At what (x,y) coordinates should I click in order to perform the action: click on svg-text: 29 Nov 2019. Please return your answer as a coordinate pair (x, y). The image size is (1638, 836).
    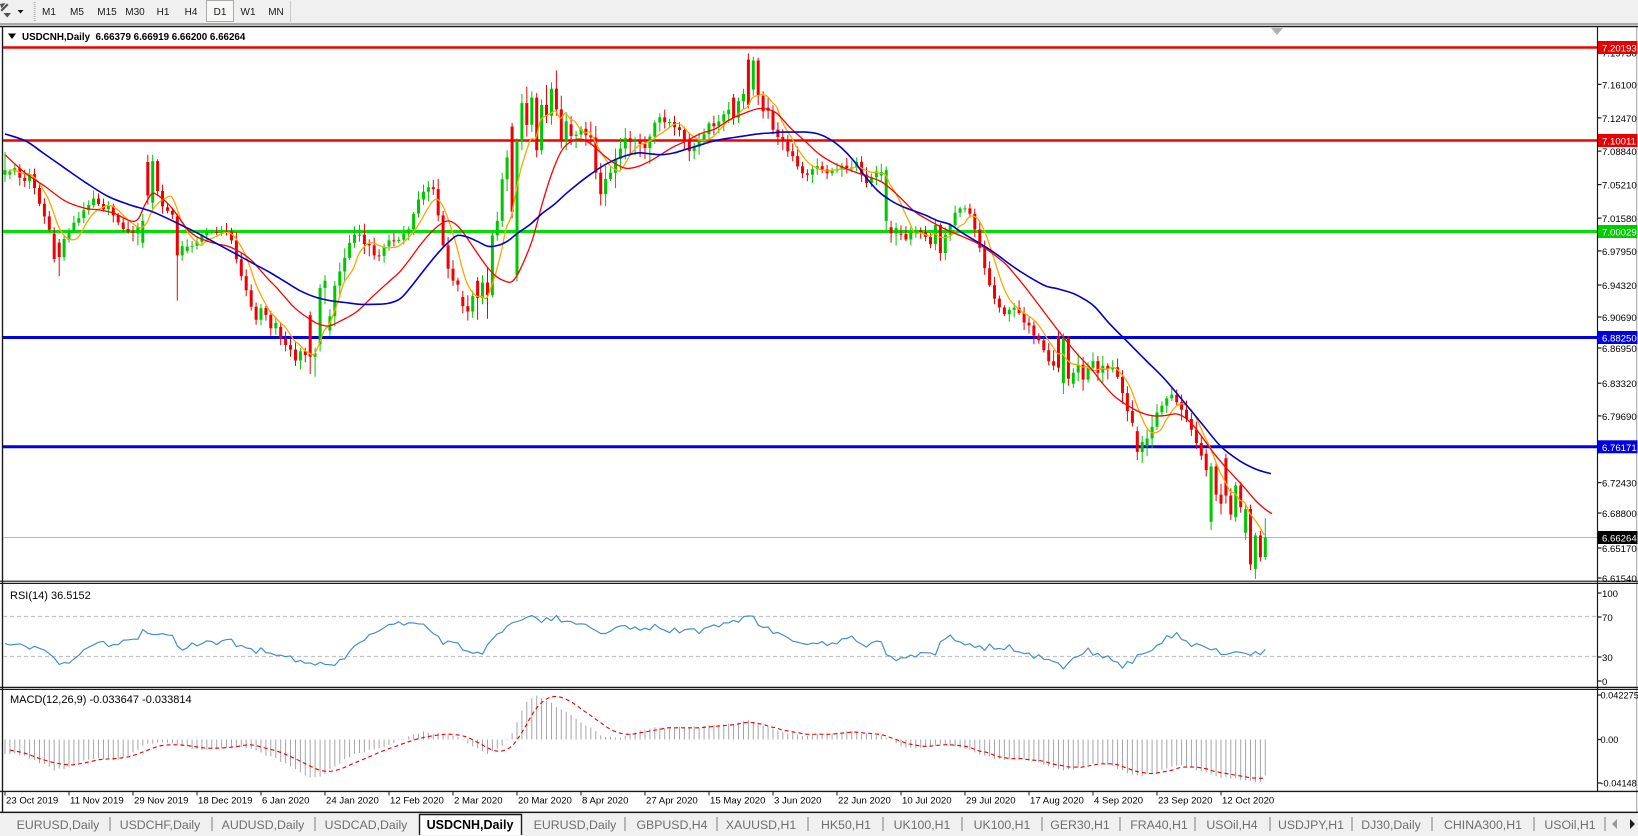
    Looking at the image, I should click on (161, 801).